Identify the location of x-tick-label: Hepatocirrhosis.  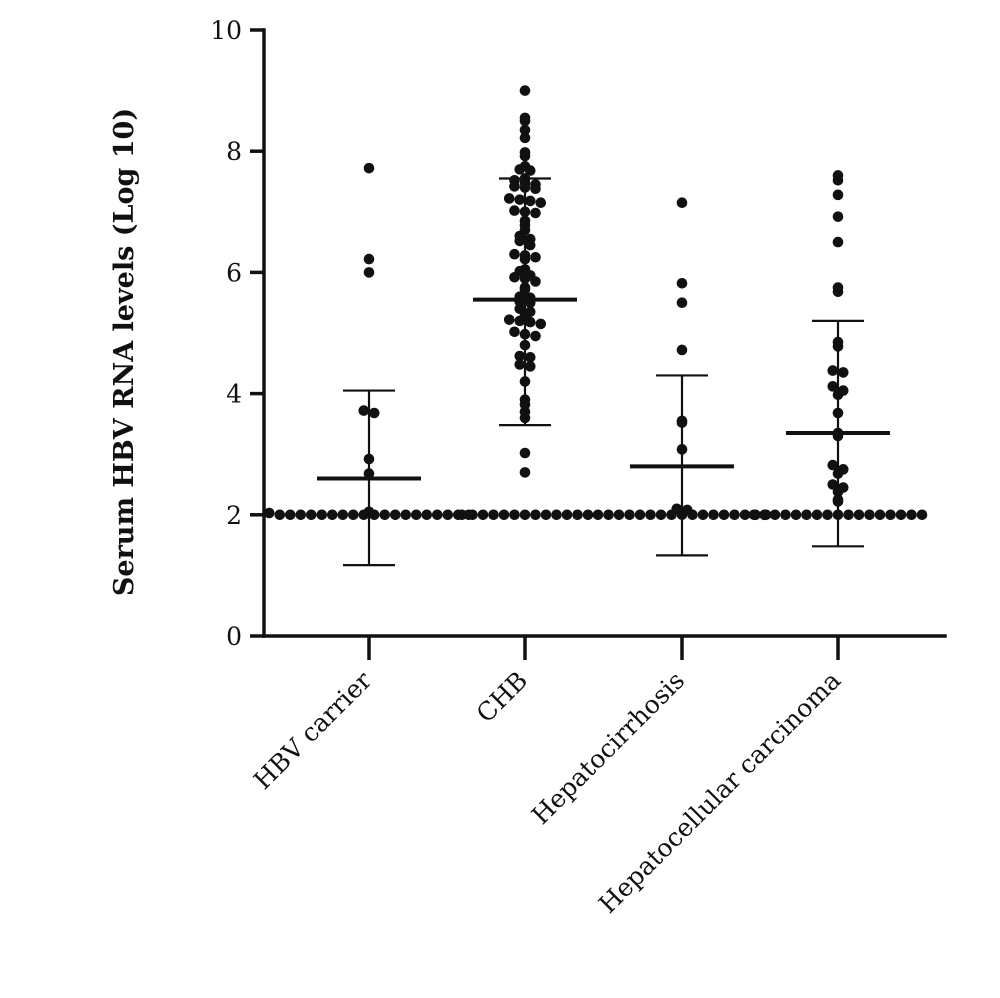
(608, 748).